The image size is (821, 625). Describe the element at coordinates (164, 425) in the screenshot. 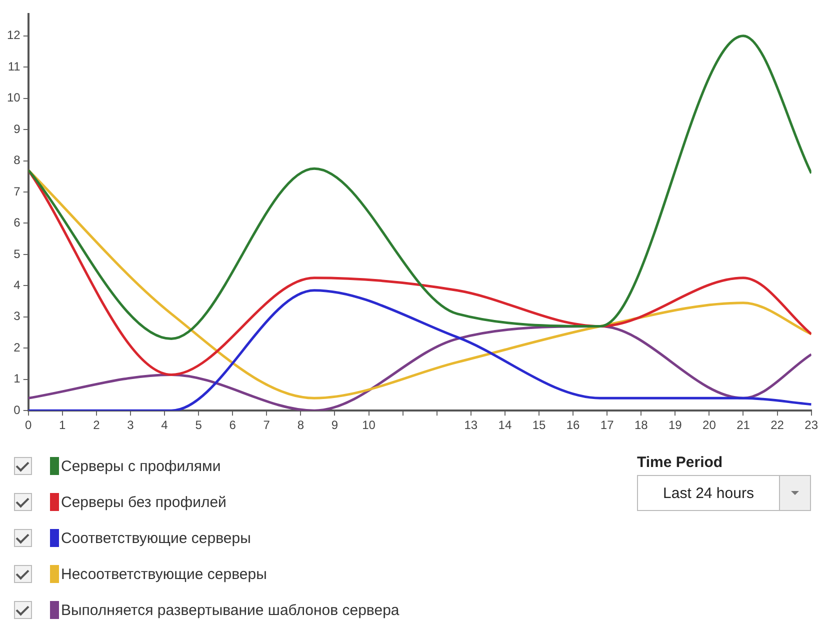

I see `x-tick-label: 4` at that location.